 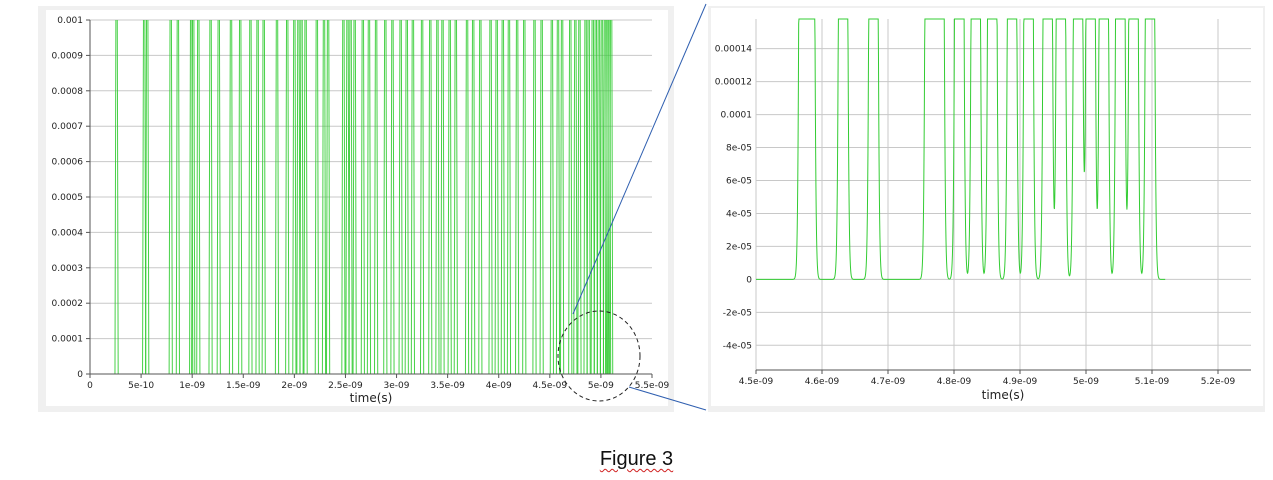 What do you see at coordinates (888, 382) in the screenshot?
I see `zoom-x-tick-label: 4.7e-09` at bounding box center [888, 382].